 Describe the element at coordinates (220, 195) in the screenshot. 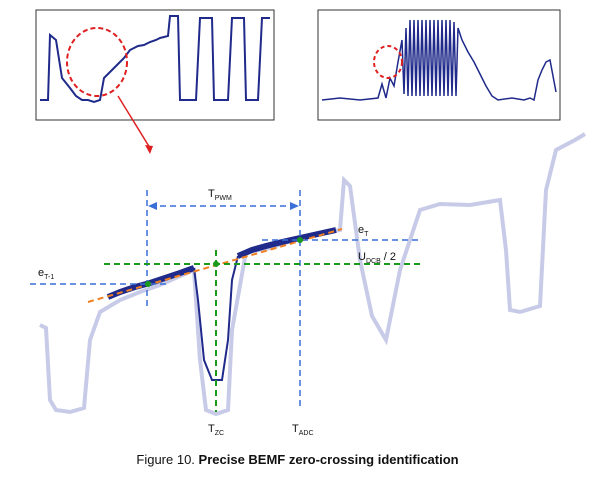

I see `t-pwm-label: TPWM` at that location.